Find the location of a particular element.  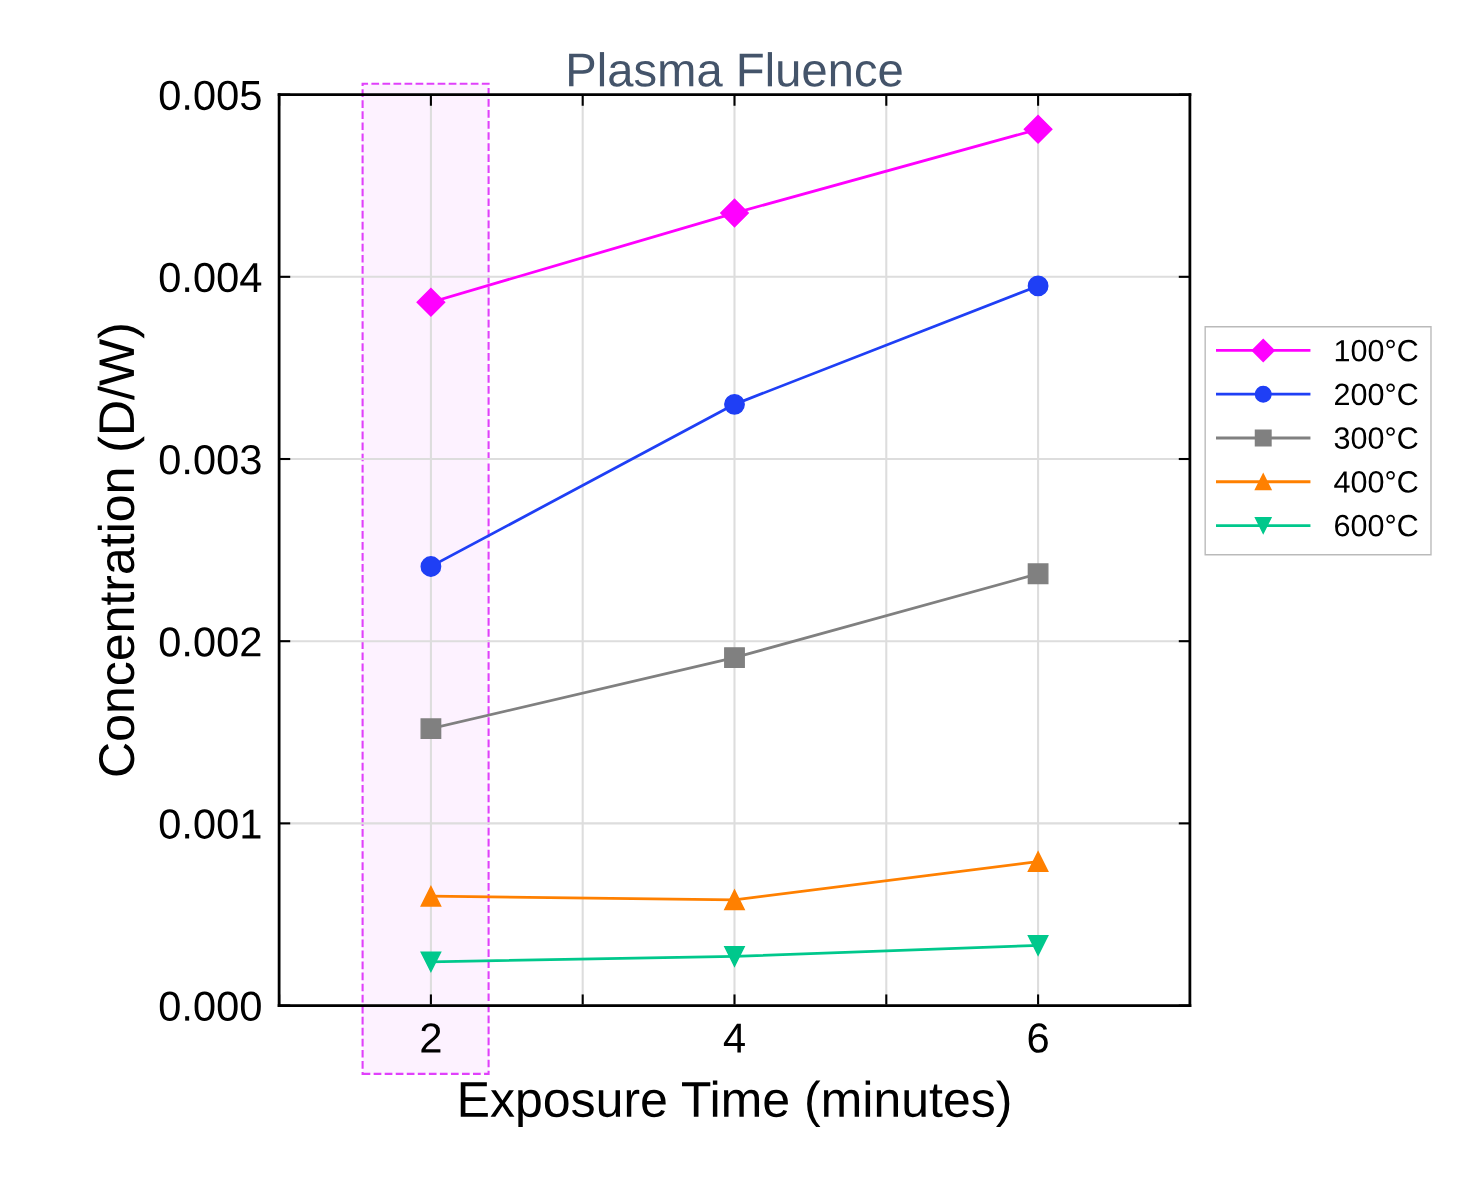

y-axis-title: Concentration (D/W) is located at coordinates (121, 550).